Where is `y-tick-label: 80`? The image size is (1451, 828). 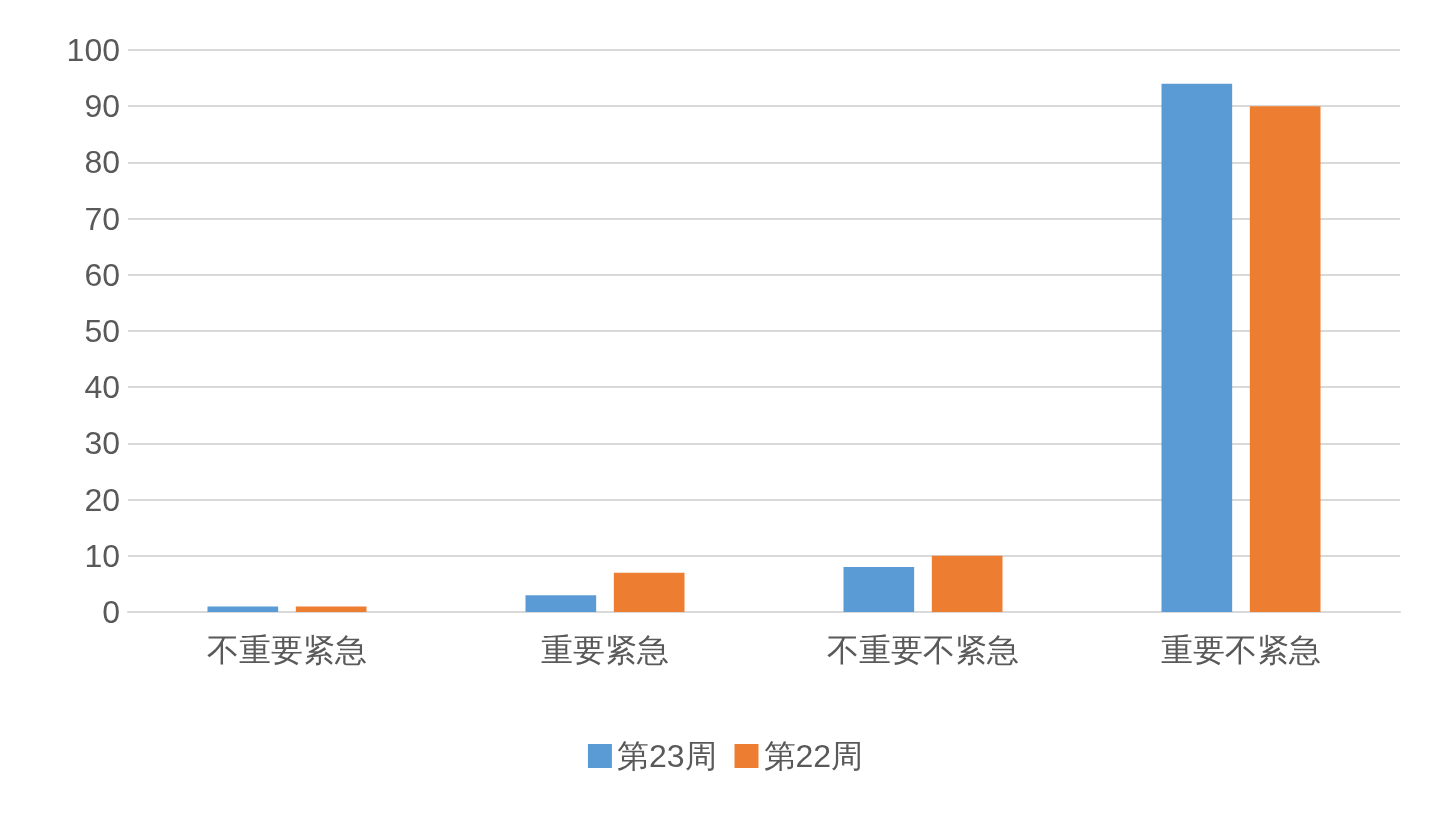
y-tick-label: 80 is located at coordinates (102, 162).